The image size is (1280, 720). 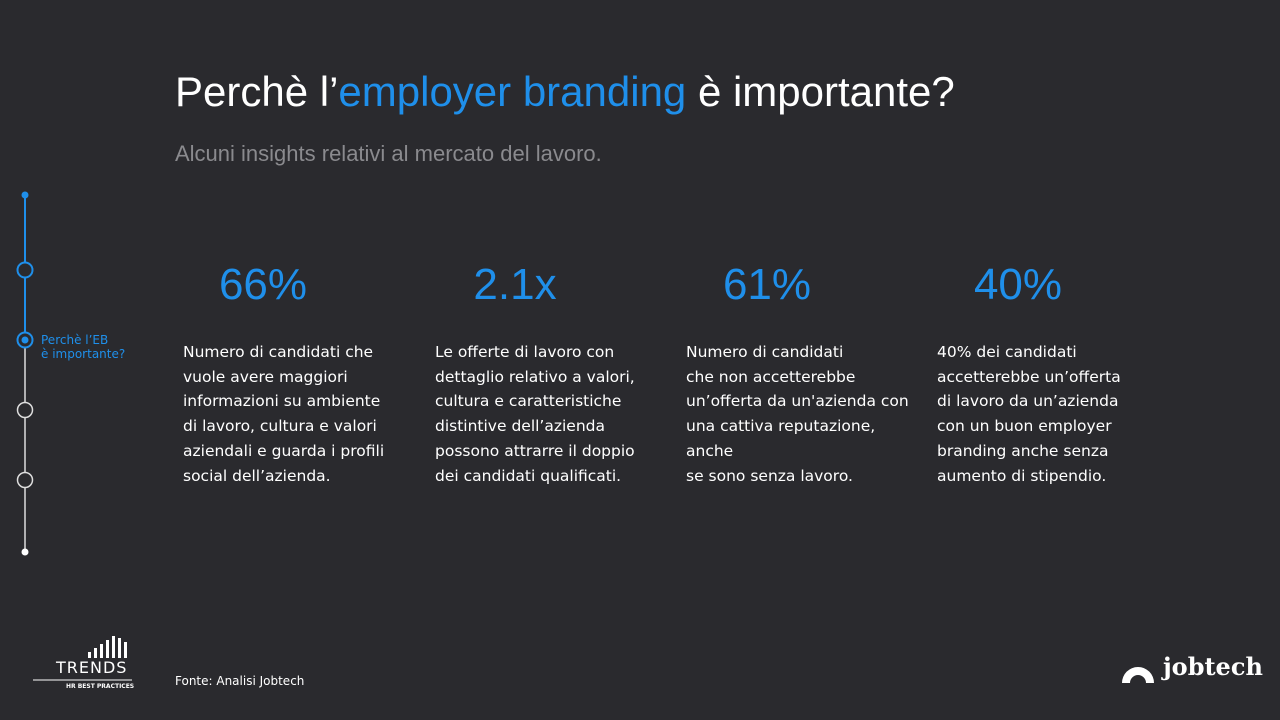 I want to click on jobtech-logo-mark, so click(x=1138, y=675).